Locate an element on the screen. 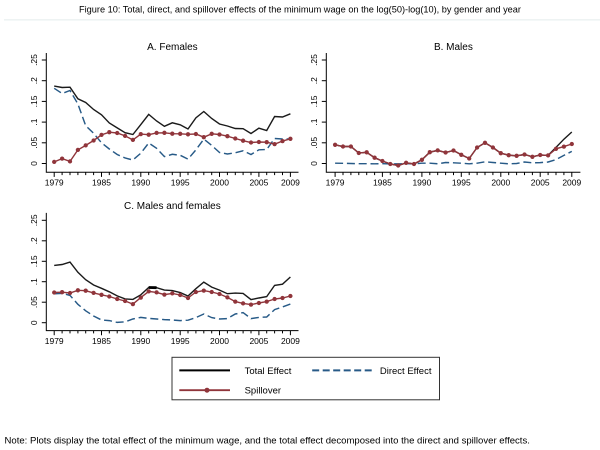 The height and width of the screenshot is (450, 600). svg-text: Total Effect is located at coordinates (268, 371).